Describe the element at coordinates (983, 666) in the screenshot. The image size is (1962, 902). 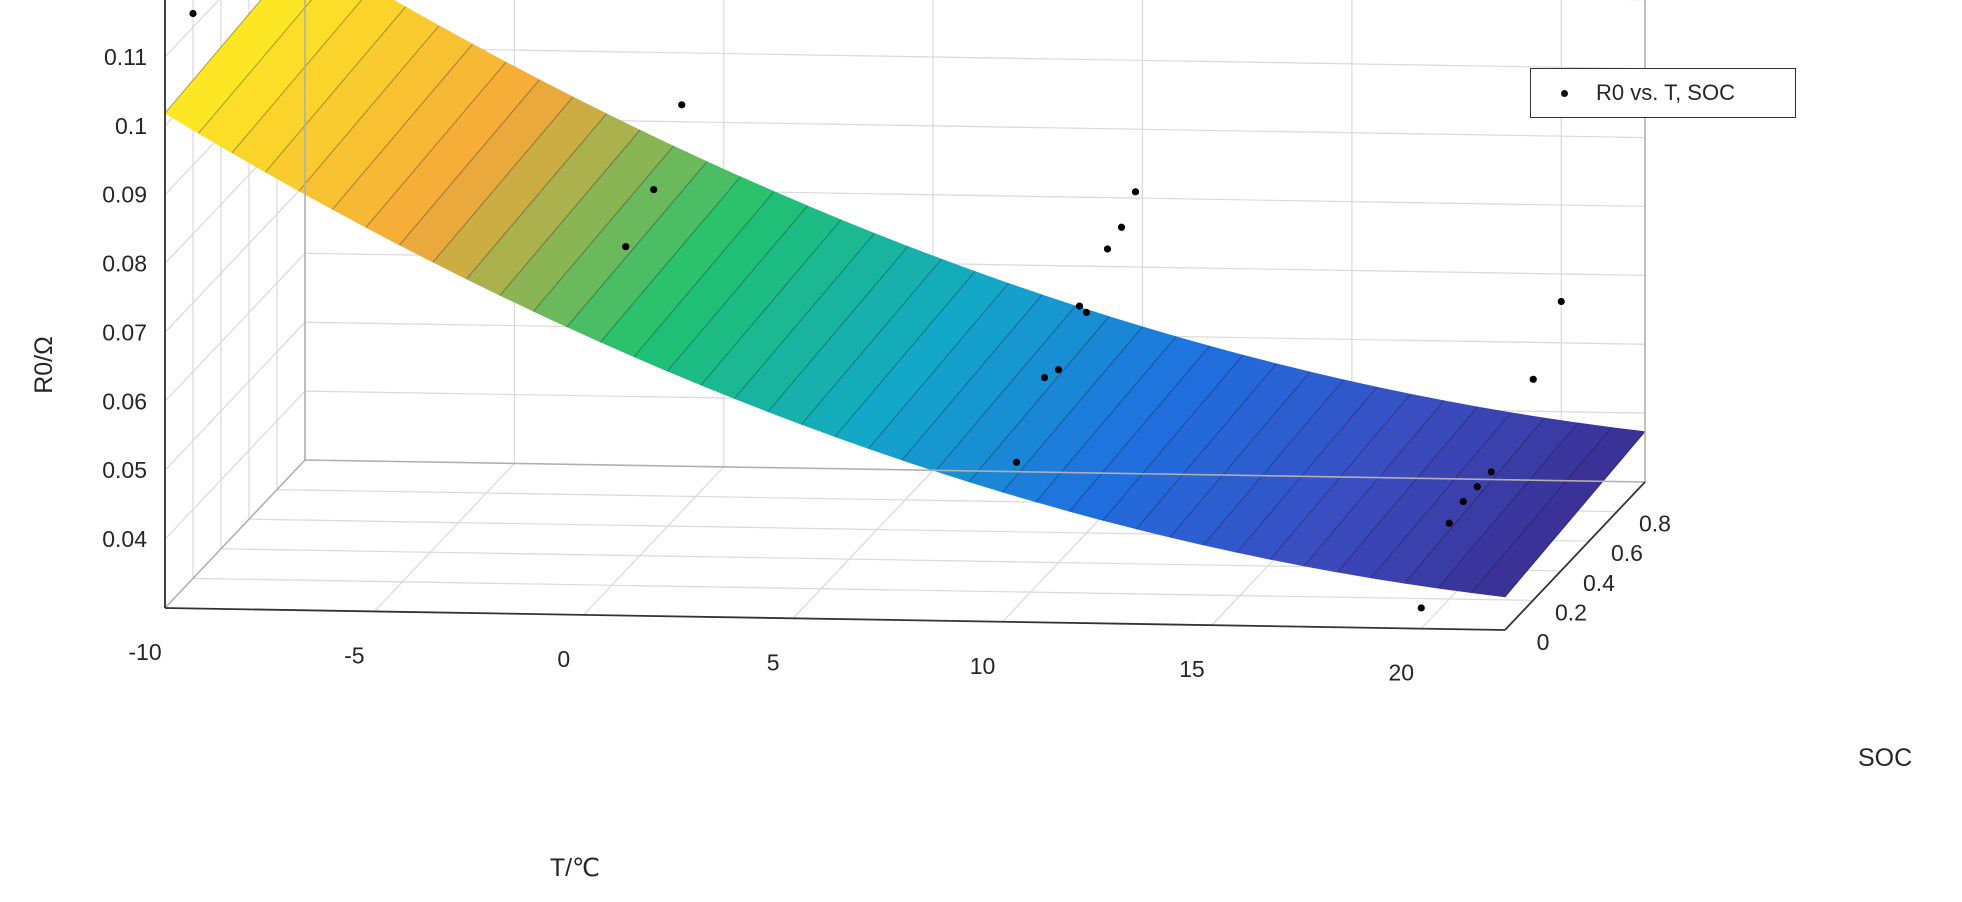
I see `x-tick-label: 10` at that location.